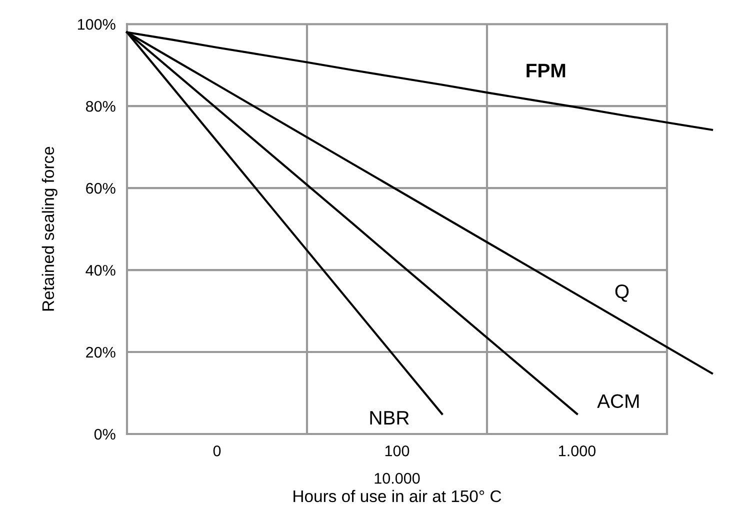 The width and height of the screenshot is (731, 513). Describe the element at coordinates (97, 24) in the screenshot. I see `y-tick-label: 100%` at that location.